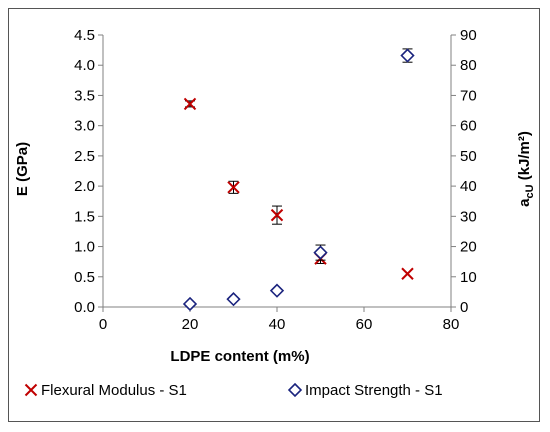 Image resolution: width=550 pixels, height=432 pixels. Describe the element at coordinates (530, 191) in the screenshot. I see `right-y-axis-title-sub: cU` at that location.